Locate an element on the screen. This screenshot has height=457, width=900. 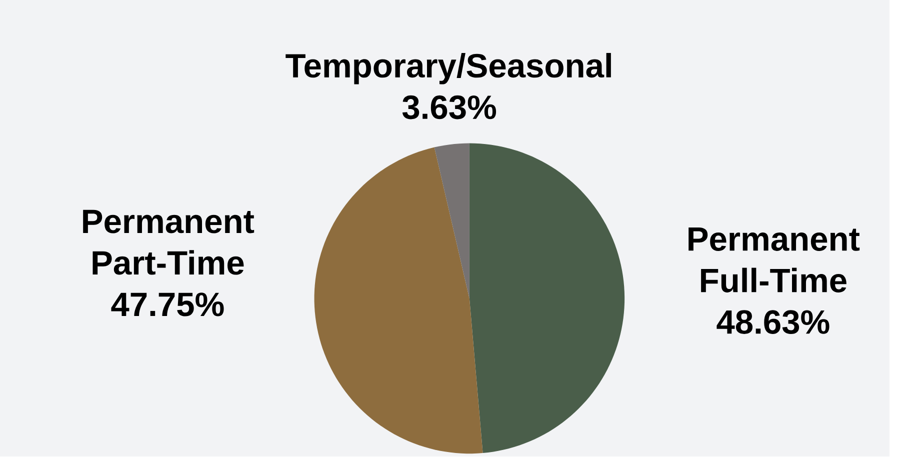
slice-label: Temporary/Seasonal is located at coordinates (448, 69).